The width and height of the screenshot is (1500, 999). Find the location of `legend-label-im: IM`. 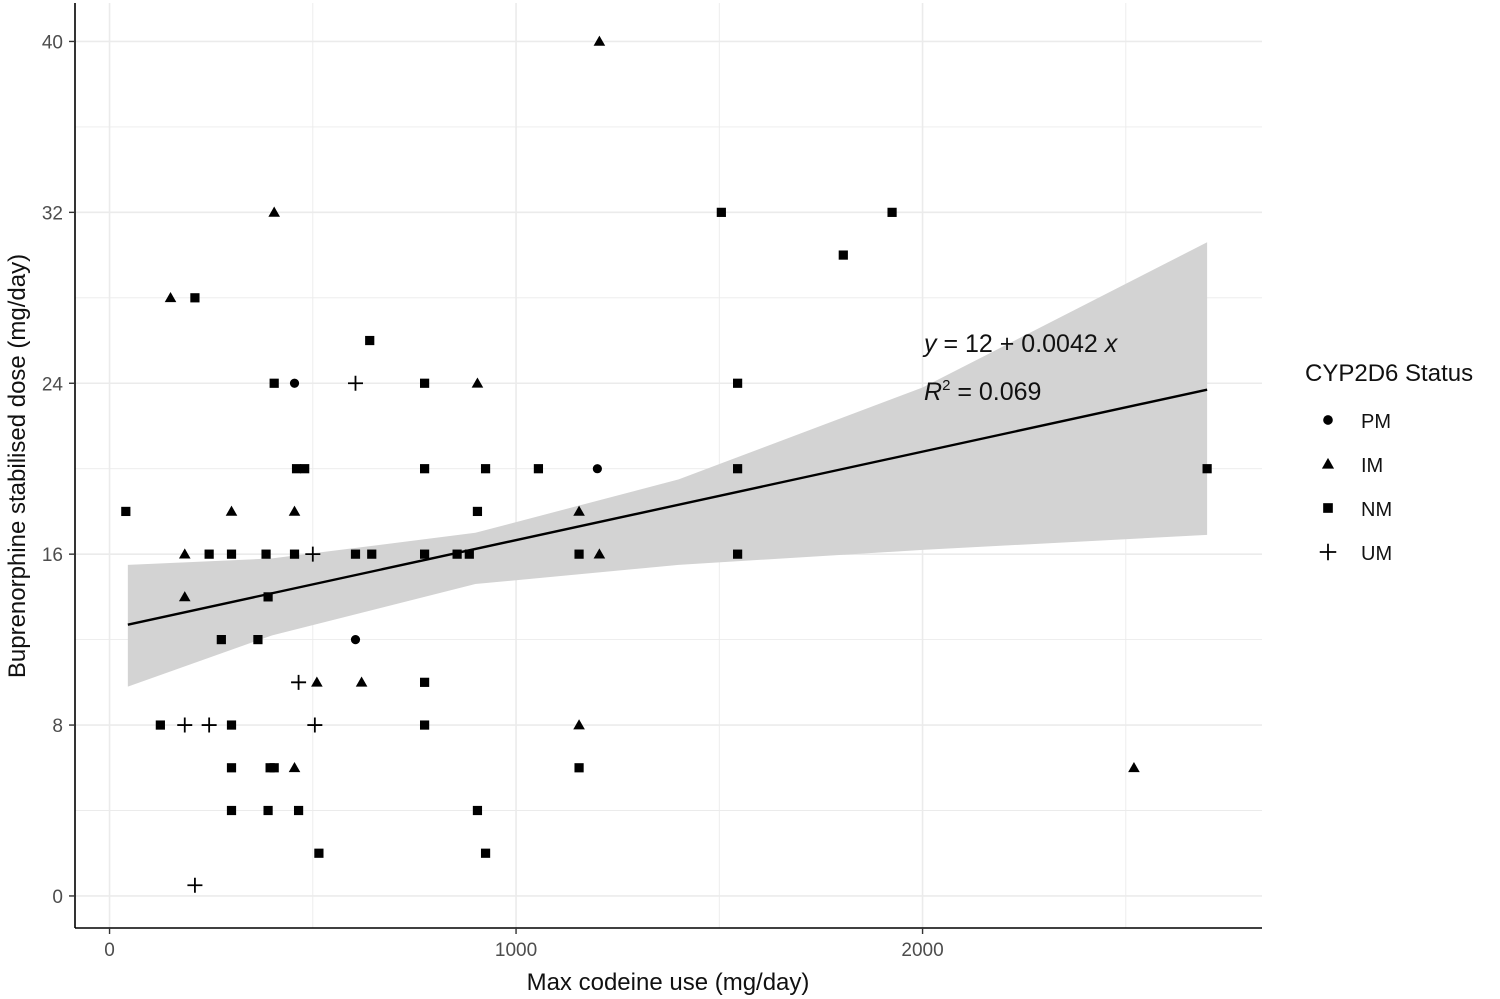

legend-label-im: IM is located at coordinates (1372, 466).